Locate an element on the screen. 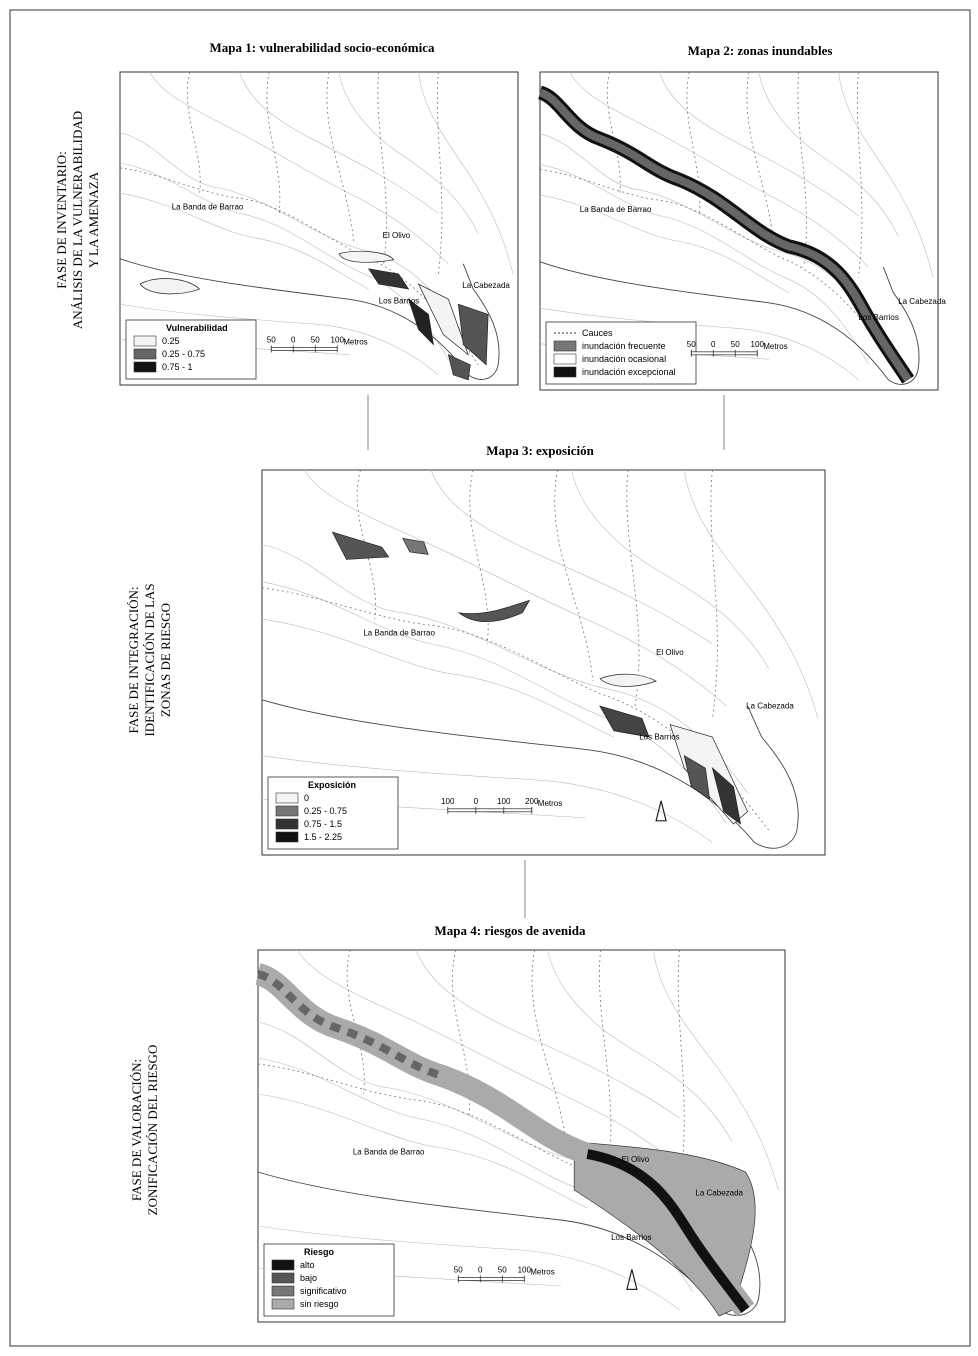 The width and height of the screenshot is (978, 1356). legend-title: Riesgo is located at coordinates (319, 1252).